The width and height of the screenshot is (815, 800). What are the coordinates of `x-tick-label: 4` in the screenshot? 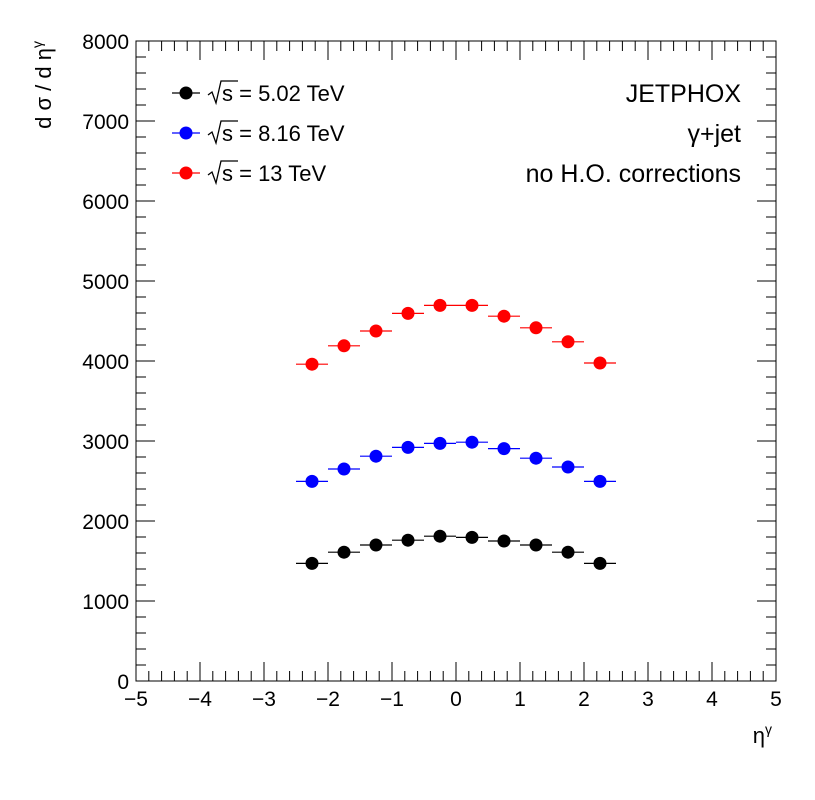 It's located at (712, 699).